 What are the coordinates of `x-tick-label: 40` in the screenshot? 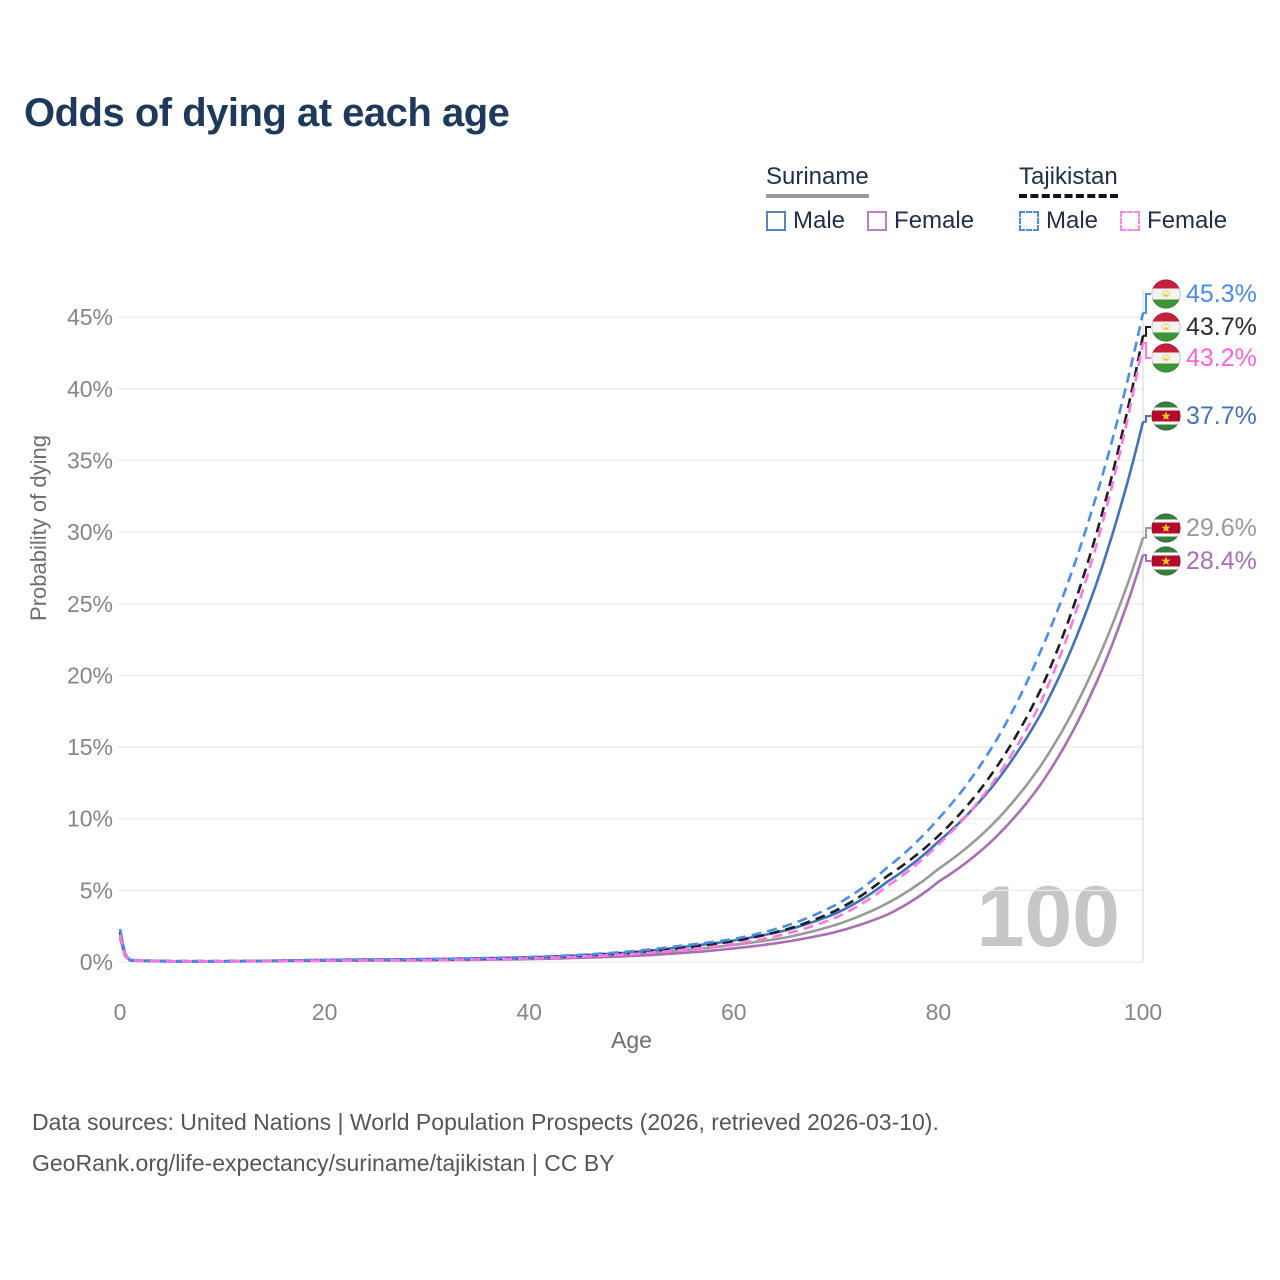 It's located at (529, 1012).